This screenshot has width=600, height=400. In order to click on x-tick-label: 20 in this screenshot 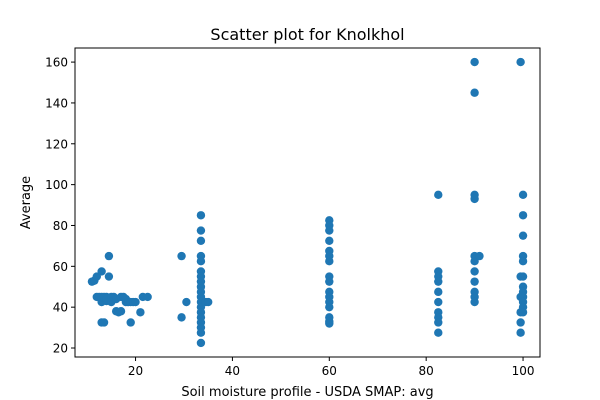, I will do `click(135, 371)`.